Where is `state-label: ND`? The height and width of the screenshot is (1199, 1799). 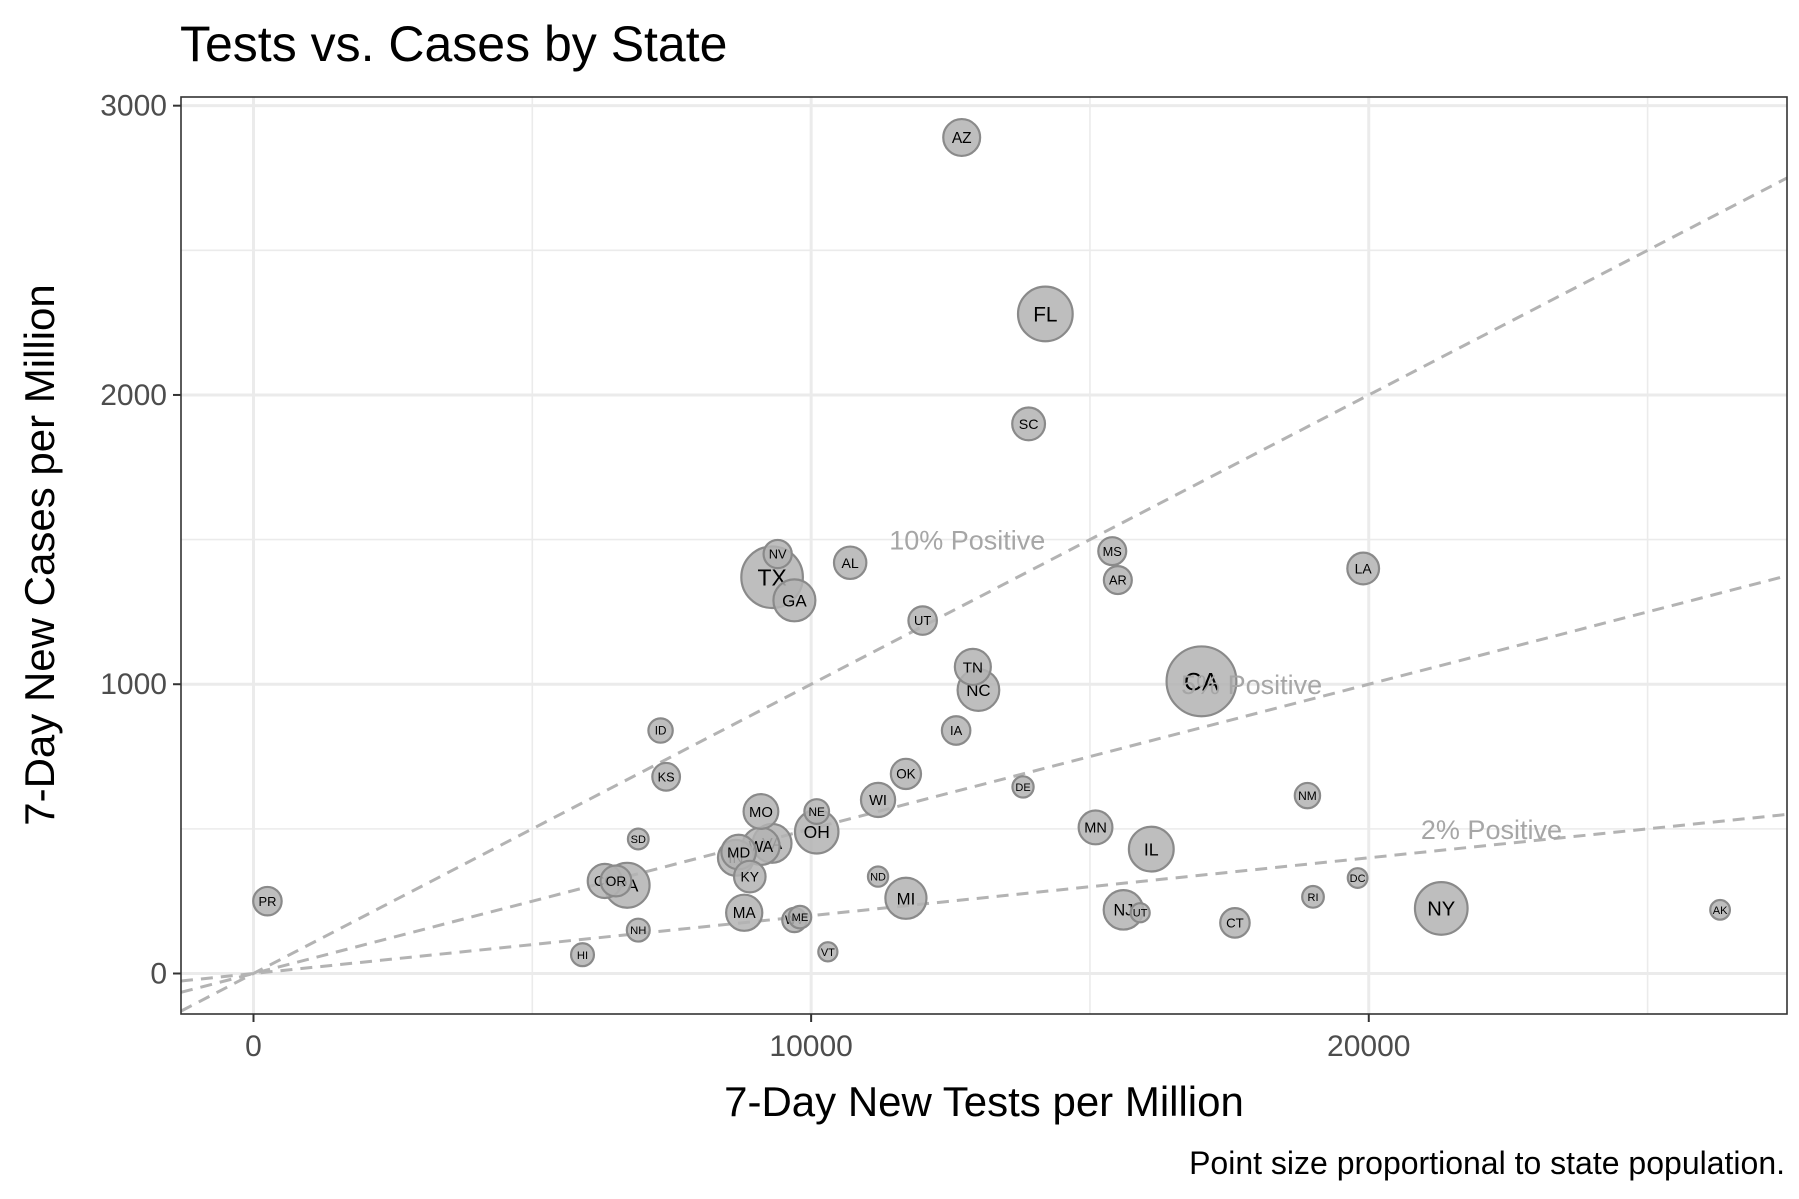
state-label: ND is located at coordinates (878, 878).